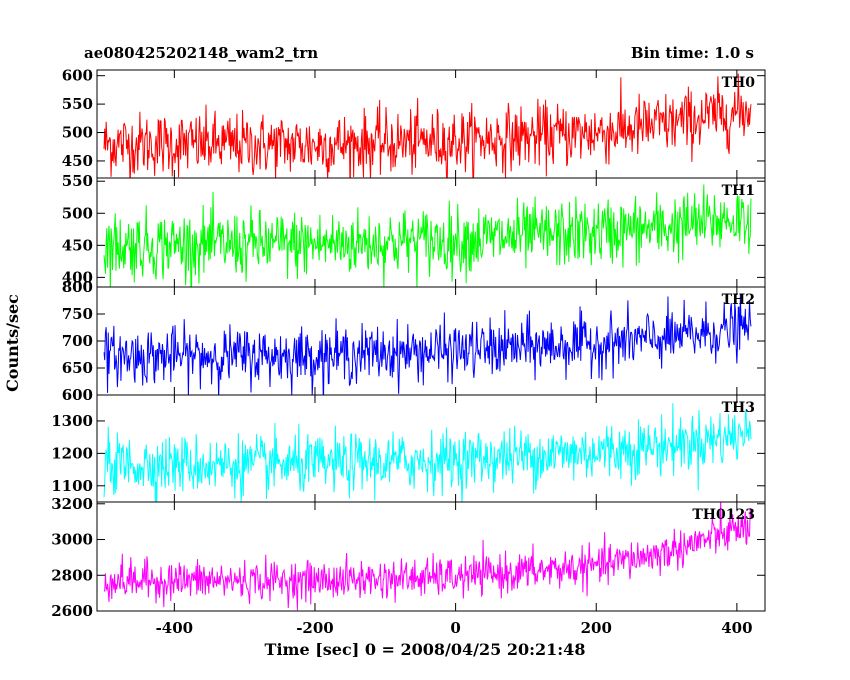 The height and width of the screenshot is (680, 850). Describe the element at coordinates (455, 628) in the screenshot. I see `x-tick-label: 0` at that location.